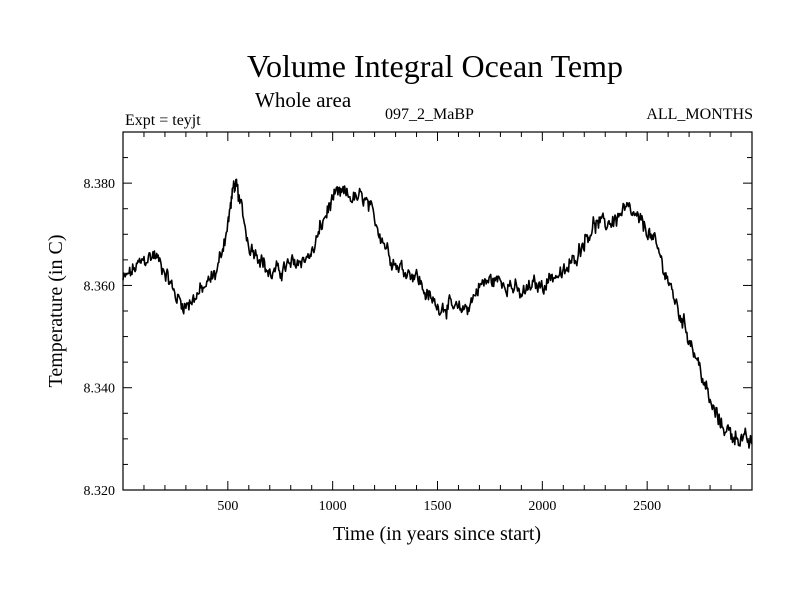 This screenshot has height=600, width=800. Describe the element at coordinates (303, 100) in the screenshot. I see `chart-subtitle: Whole area` at that location.